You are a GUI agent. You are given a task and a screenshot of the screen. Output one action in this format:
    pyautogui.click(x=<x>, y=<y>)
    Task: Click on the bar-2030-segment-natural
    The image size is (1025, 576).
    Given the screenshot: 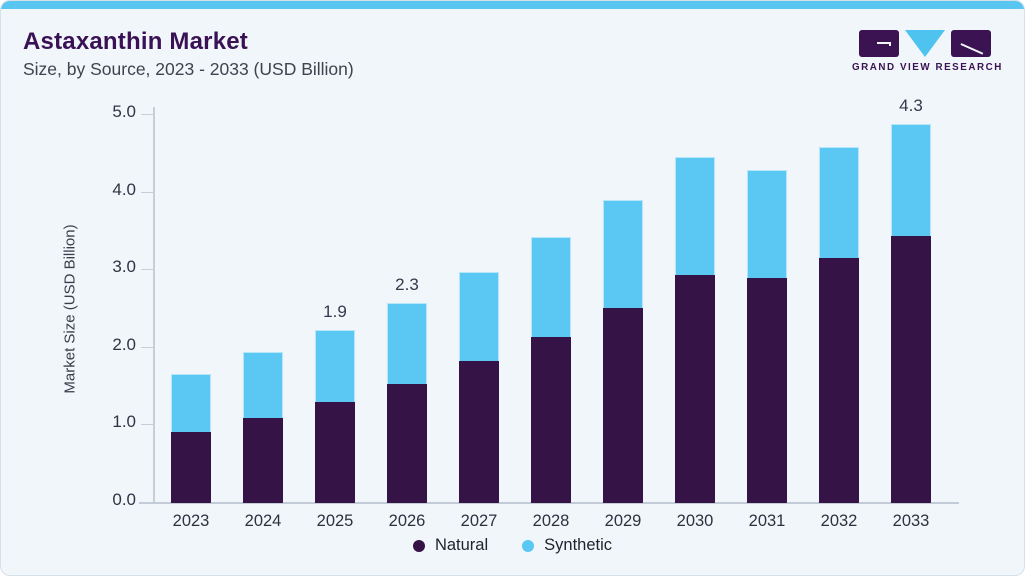 What is the action you would take?
    pyautogui.click(x=695, y=389)
    